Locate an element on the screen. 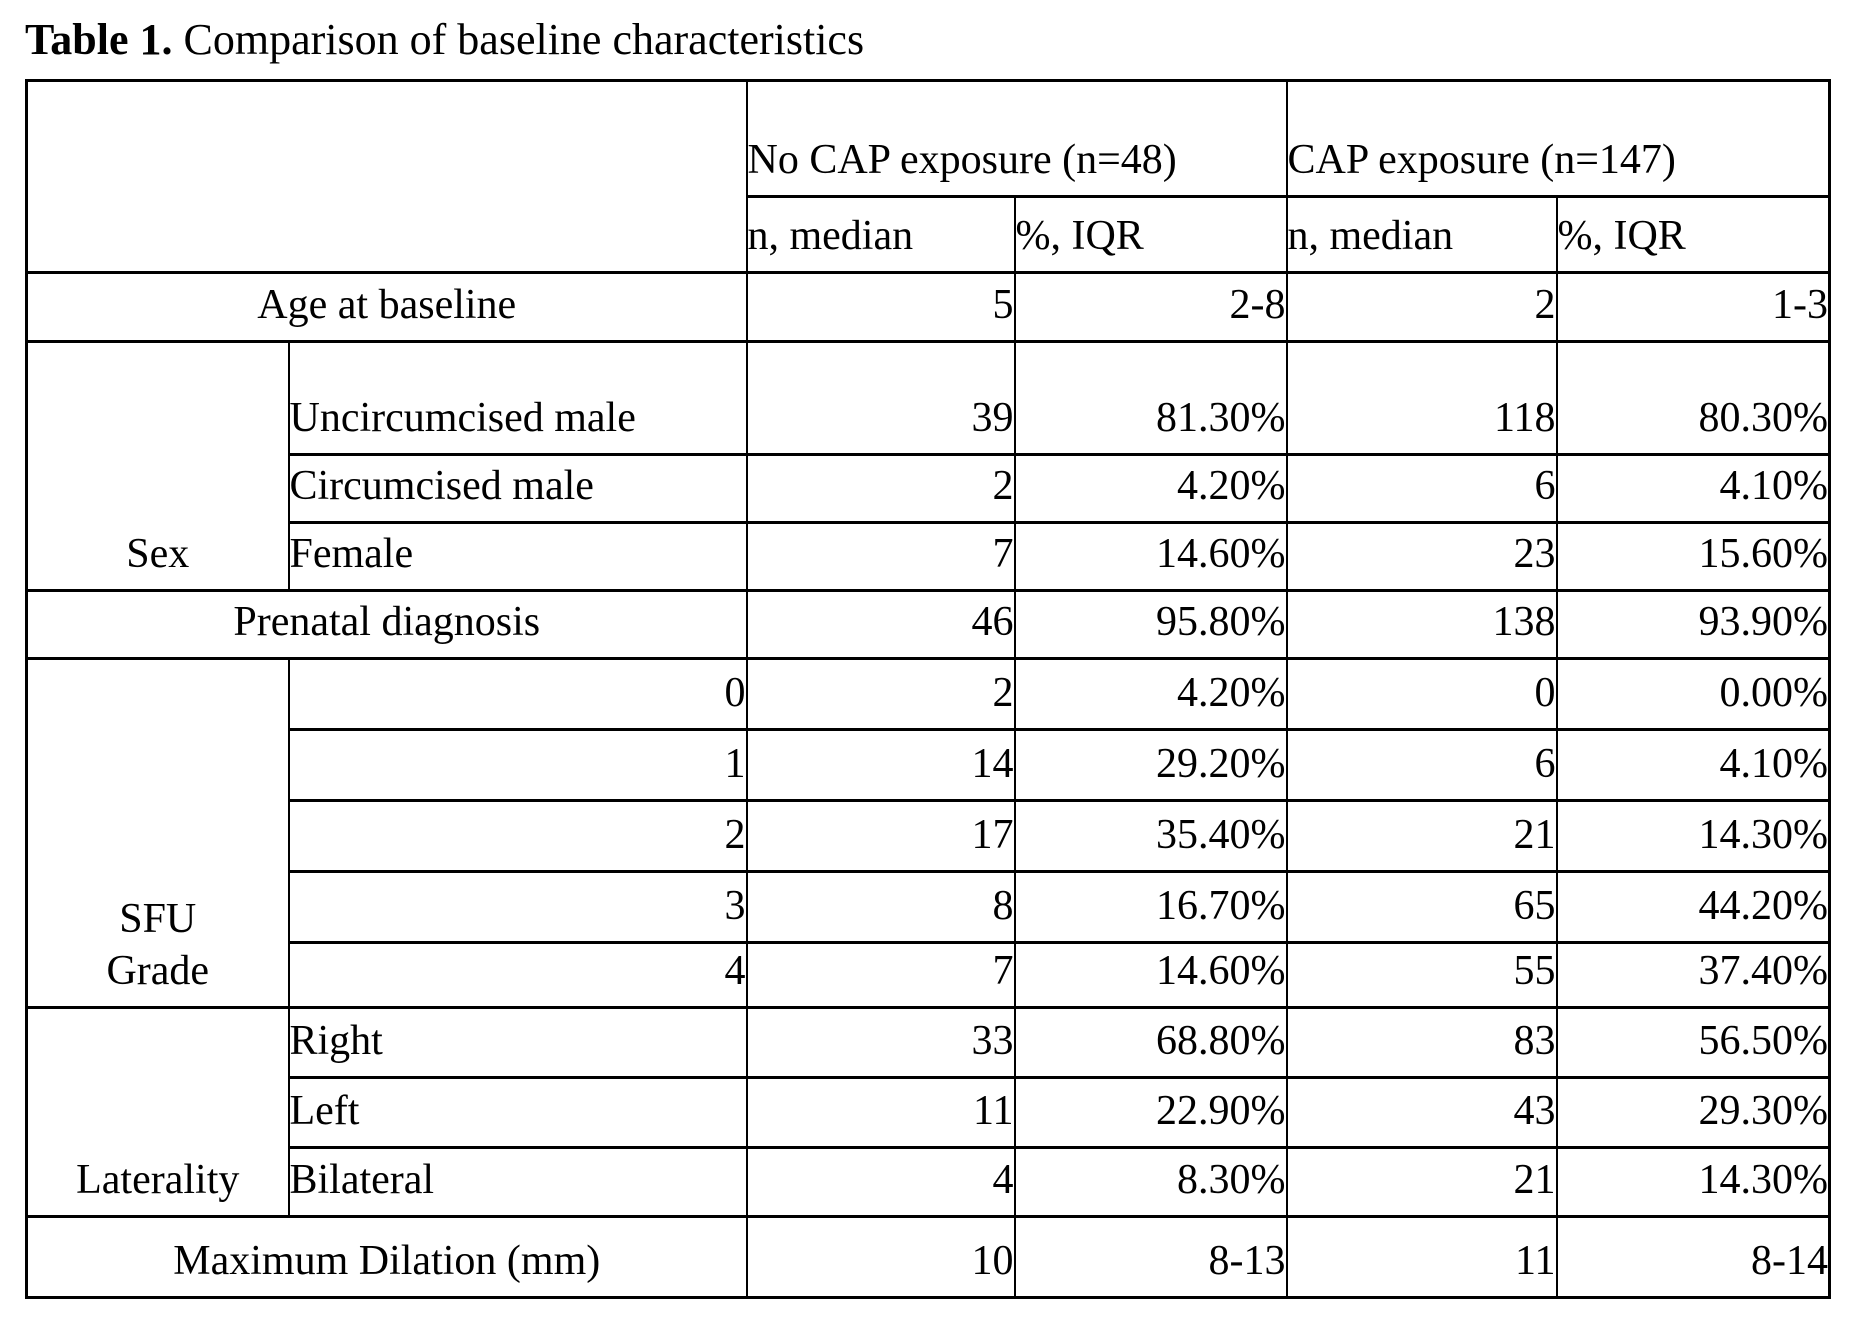 The width and height of the screenshot is (1859, 1321). value-cell: 29.30% is located at coordinates (1693, 1112).